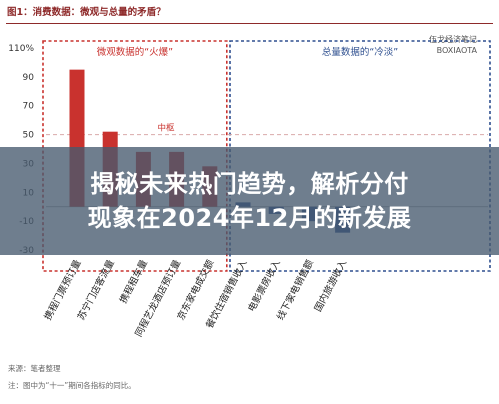 The width and height of the screenshot is (499, 404). Describe the element at coordinates (135, 52) in the screenshot. I see `group-label: 微观数据的“火爆”` at that location.